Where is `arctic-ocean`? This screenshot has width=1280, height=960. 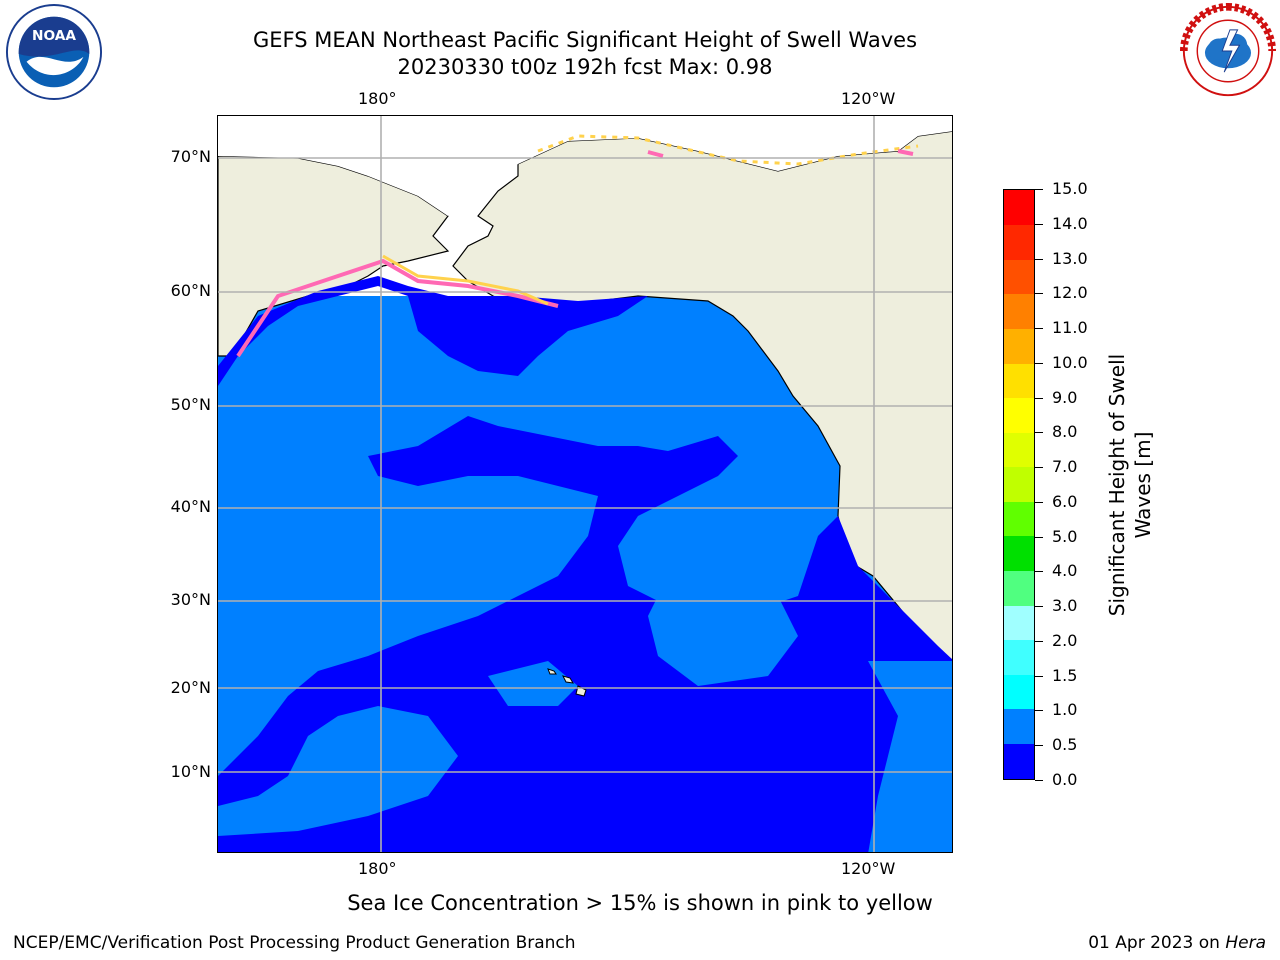 arctic-ocean is located at coordinates (585, 166).